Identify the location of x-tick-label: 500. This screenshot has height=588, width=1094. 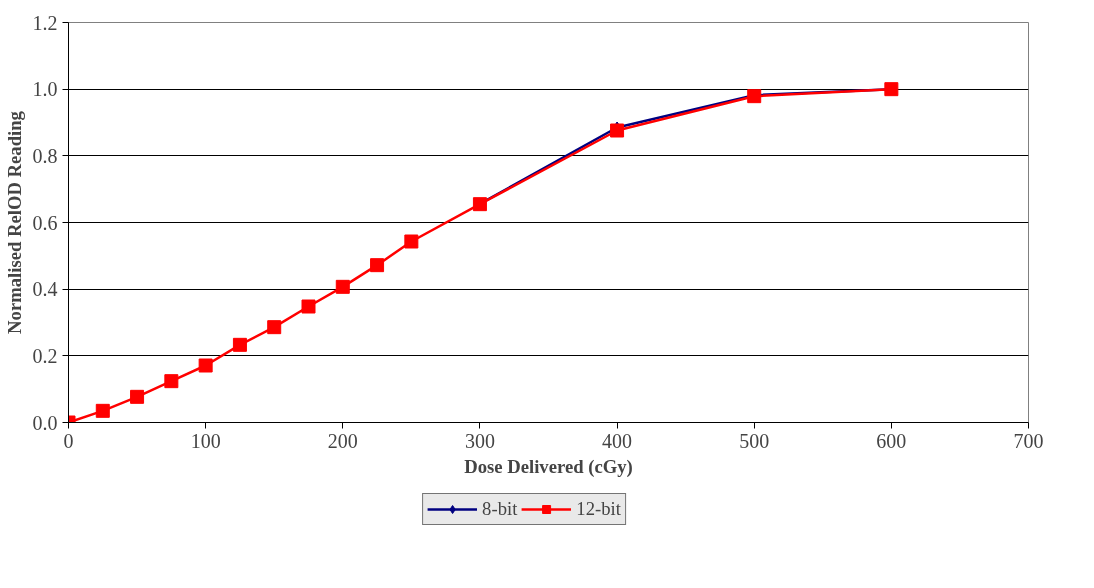
(754, 440).